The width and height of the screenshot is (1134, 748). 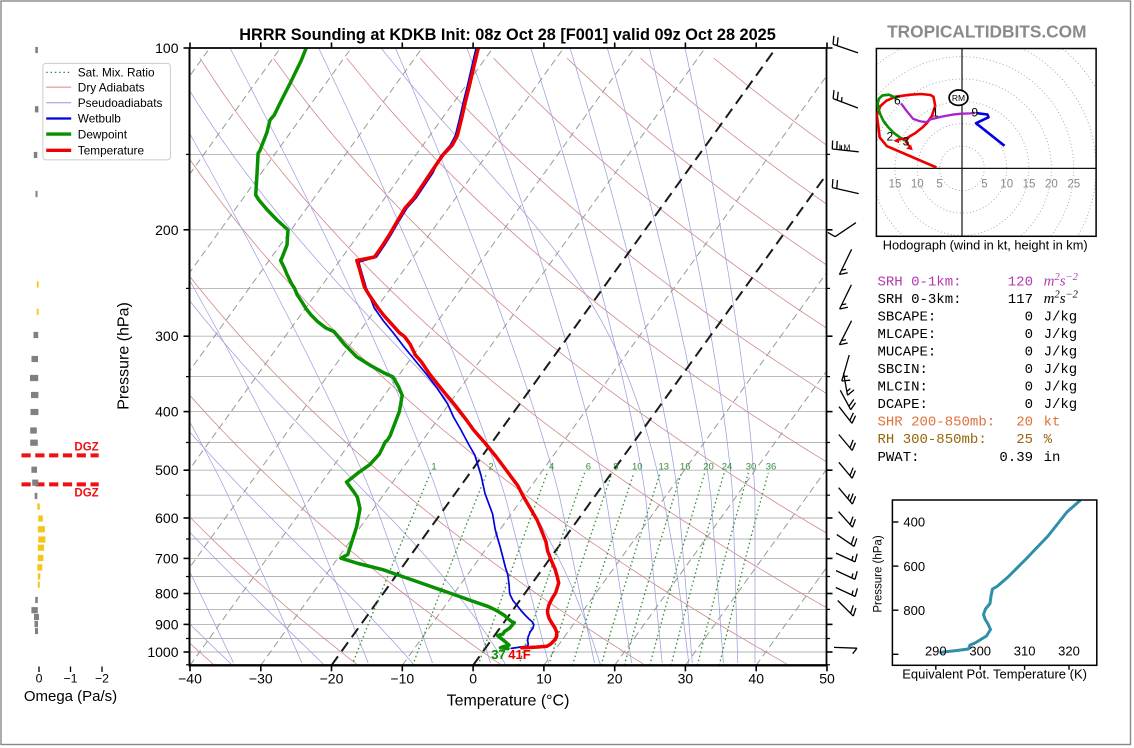 I want to click on svg-text: Pseudoadiabats, so click(x=120, y=103).